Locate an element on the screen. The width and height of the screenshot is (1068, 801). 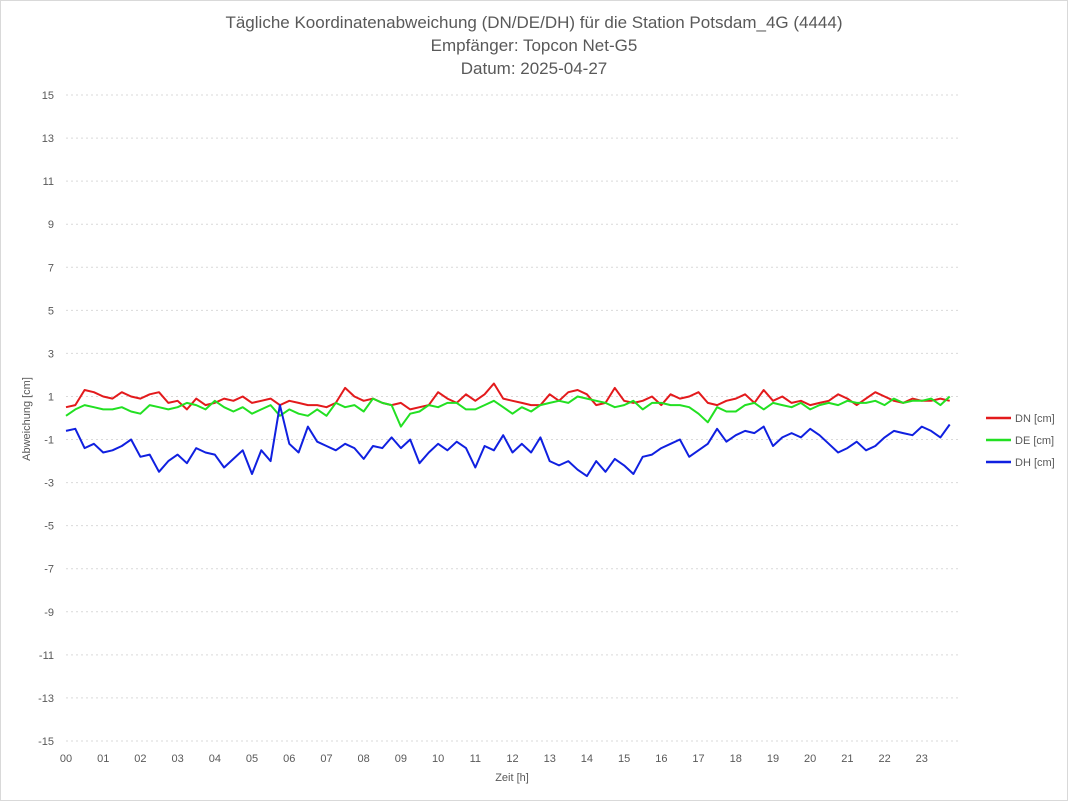
x-tick-label: 04 is located at coordinates (215, 759).